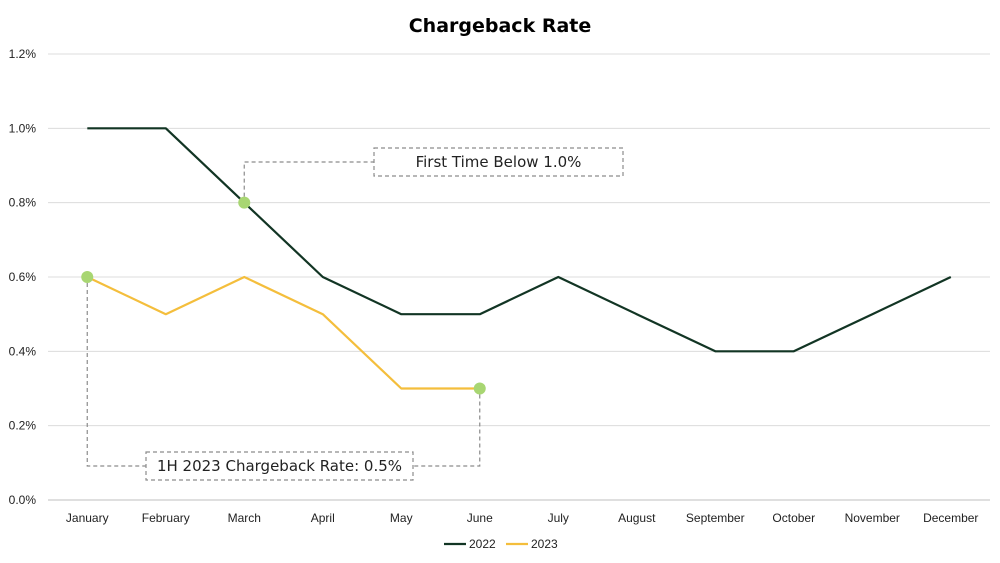 The width and height of the screenshot is (1000, 563). What do you see at coordinates (166, 518) in the screenshot?
I see `x-tick-label: February` at bounding box center [166, 518].